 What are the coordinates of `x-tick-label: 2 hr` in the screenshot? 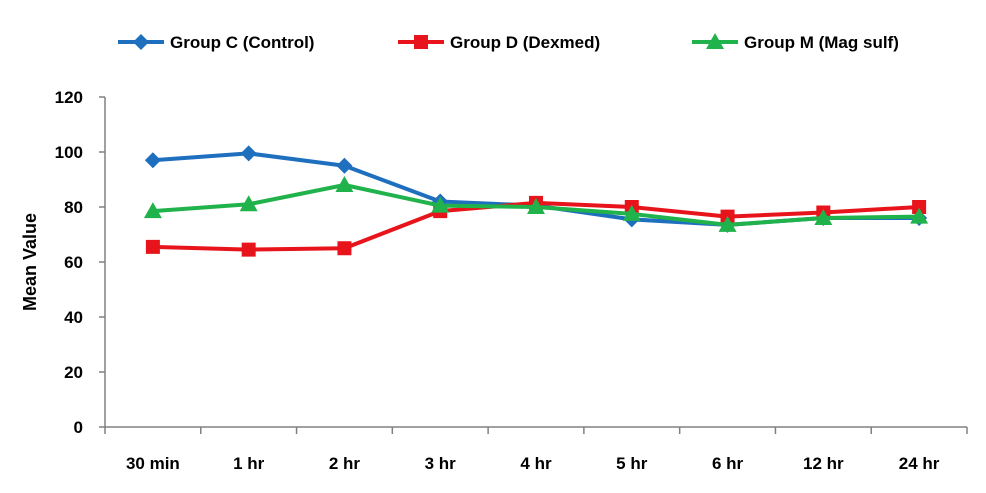 It's located at (345, 463).